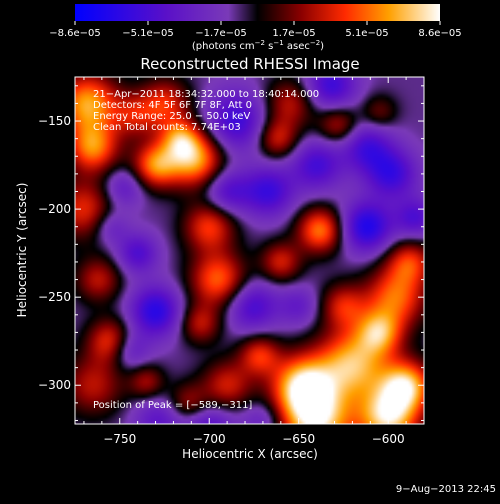 This screenshot has width=500, height=504. What do you see at coordinates (209, 439) in the screenshot?
I see `x-tick-label-1: −700` at bounding box center [209, 439].